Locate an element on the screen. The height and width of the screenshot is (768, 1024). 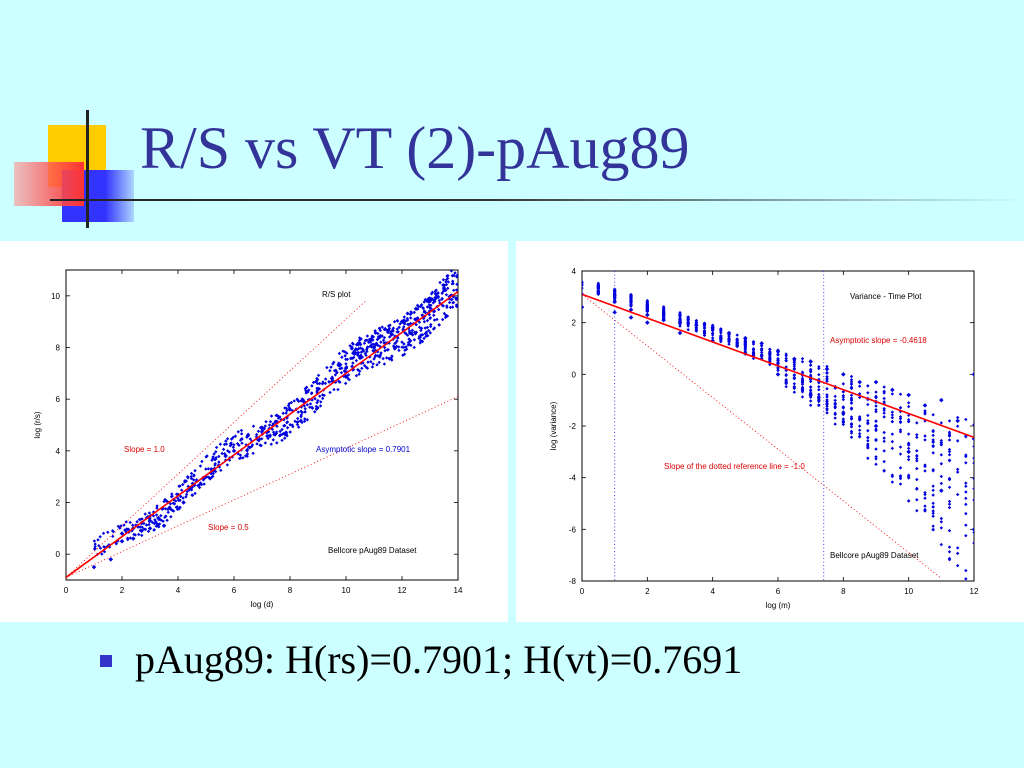
x-tick-label: 0 is located at coordinates (582, 591).